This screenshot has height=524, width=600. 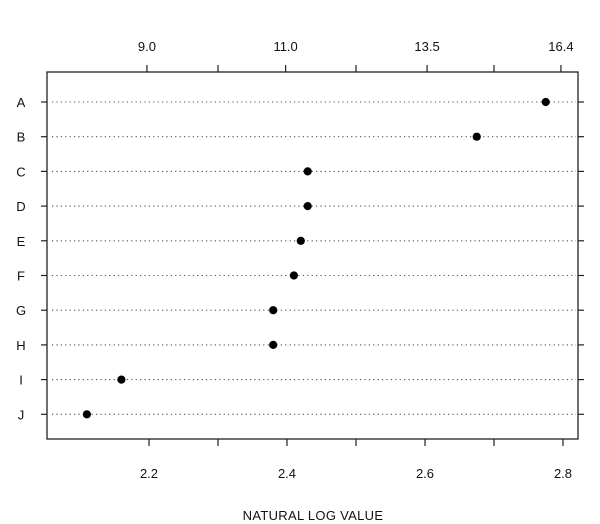 I want to click on category-labels: A B C D E F G H I J, so click(x=21, y=258).